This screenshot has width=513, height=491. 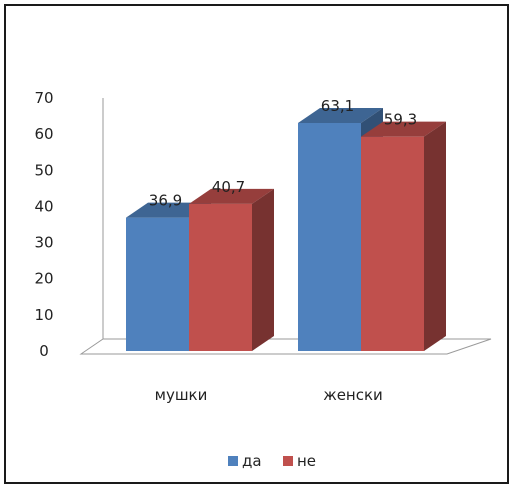 I want to click on y-tick-label: 60, so click(x=43, y=134).